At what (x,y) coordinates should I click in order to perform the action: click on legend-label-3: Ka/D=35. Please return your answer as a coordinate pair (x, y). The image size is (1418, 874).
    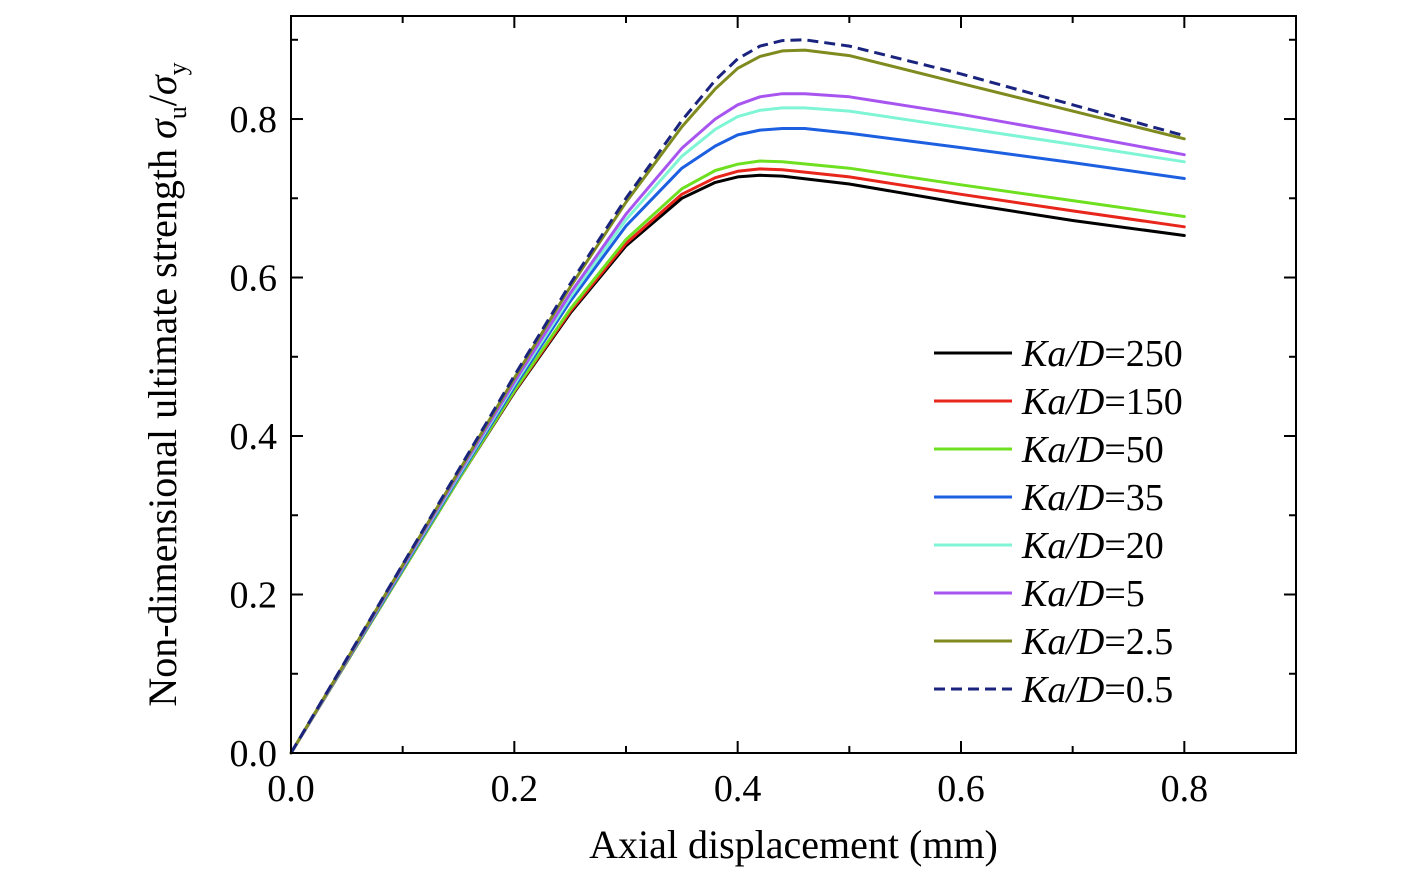
    Looking at the image, I should click on (1092, 498).